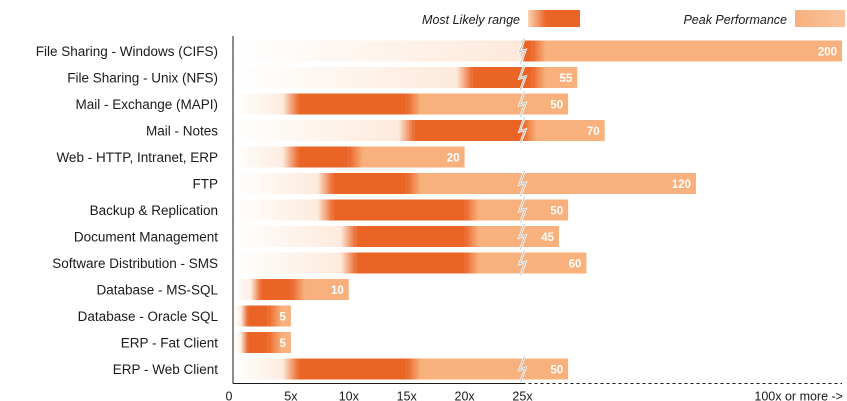 This screenshot has height=401, width=847. I want to click on category-label: Database - MS-SQL, so click(157, 290).